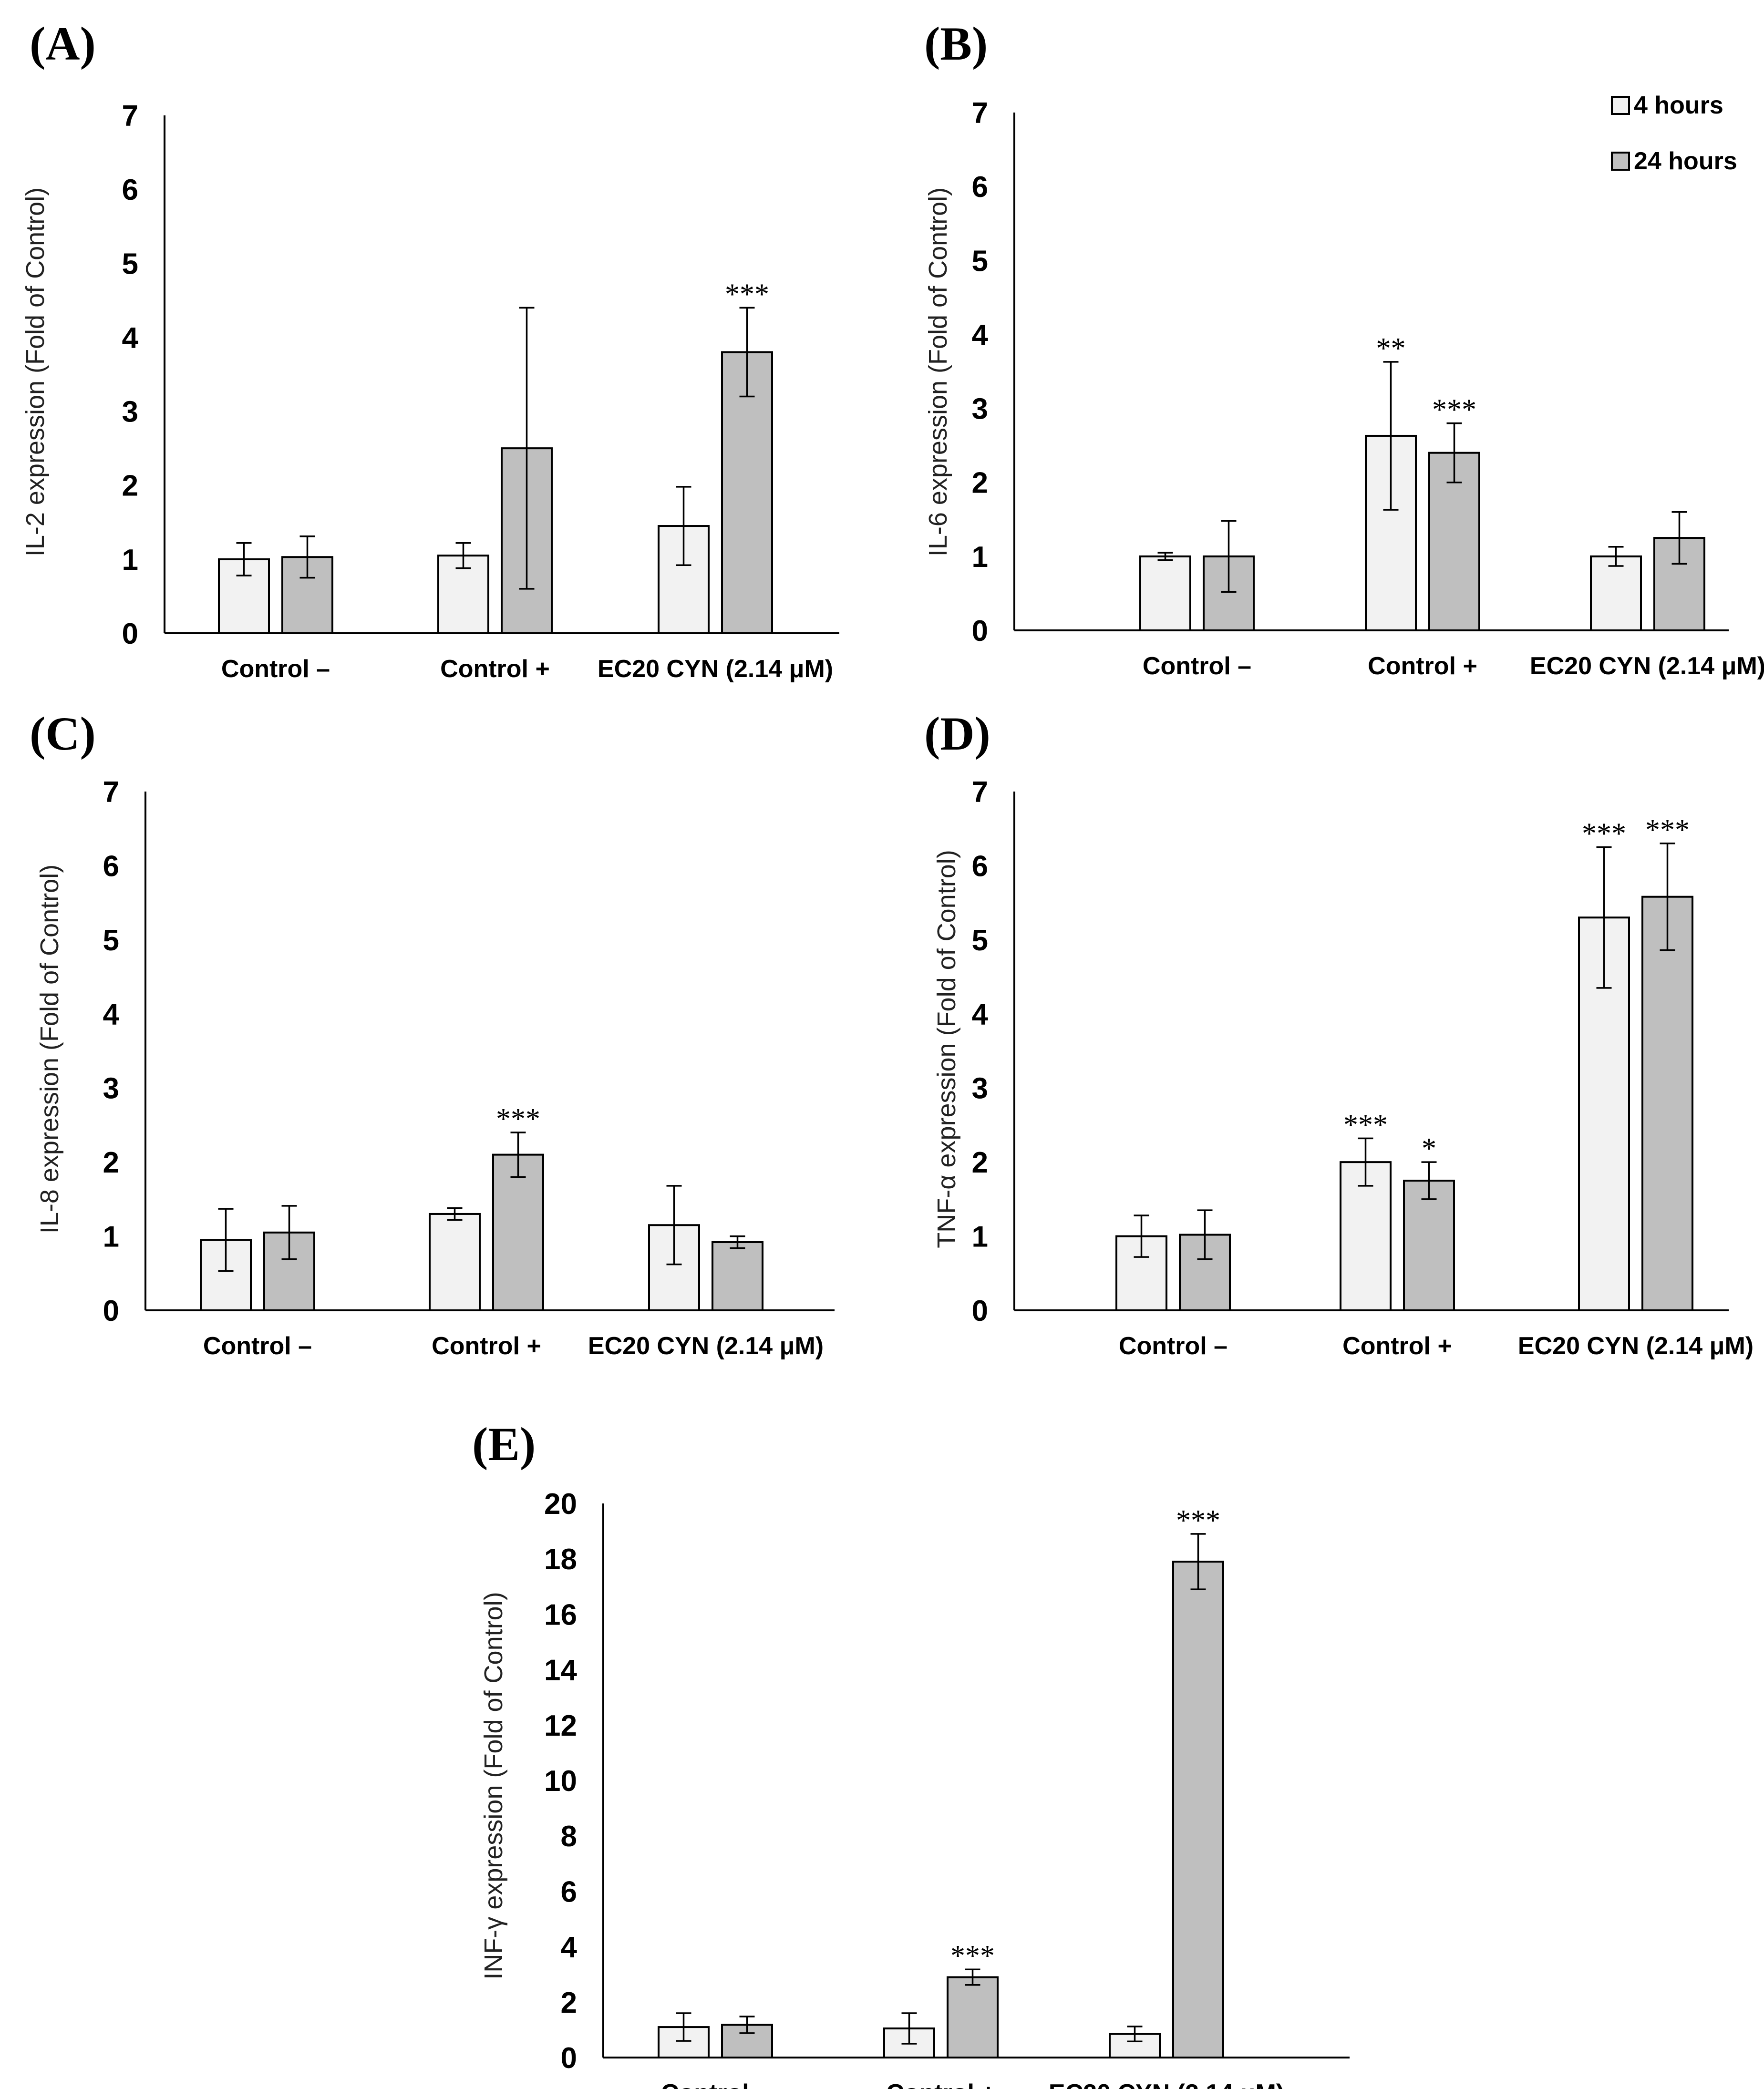 Image resolution: width=1764 pixels, height=2089 pixels. What do you see at coordinates (1429, 1148) in the screenshot?
I see `significance-mark: *` at bounding box center [1429, 1148].